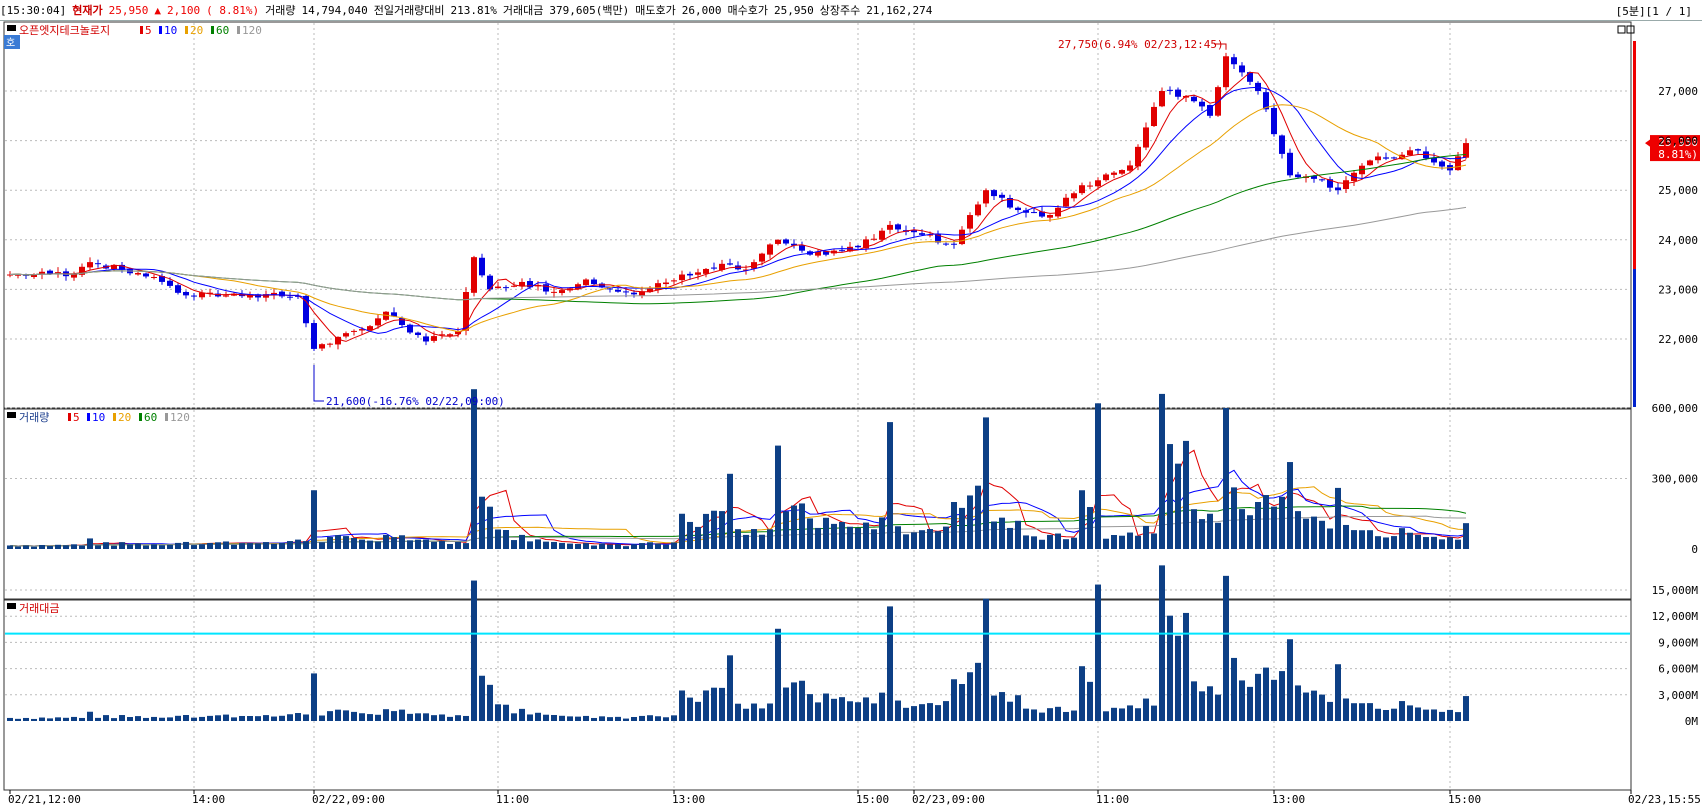 The width and height of the screenshot is (1702, 807). Describe the element at coordinates (1653, 11) in the screenshot. I see `period-selector: [5분][1 / 1]` at that location.